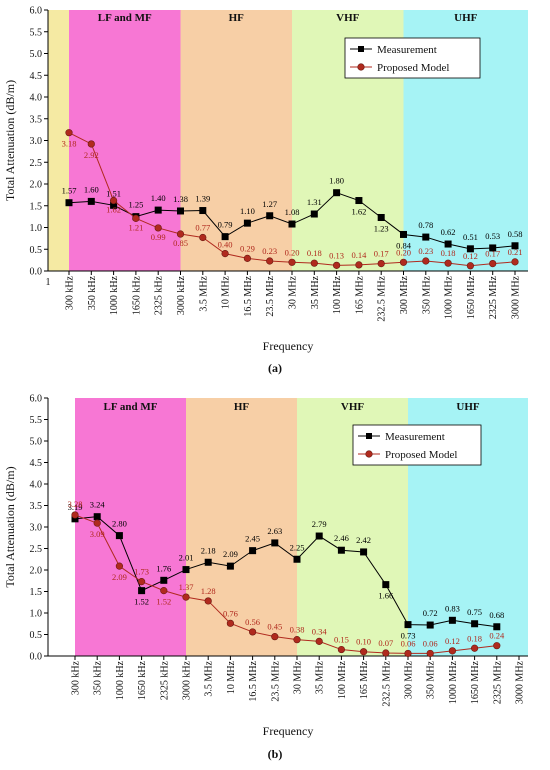  Describe the element at coordinates (315, 292) in the screenshot. I see `x-tick-label: 35 MHz` at that location.